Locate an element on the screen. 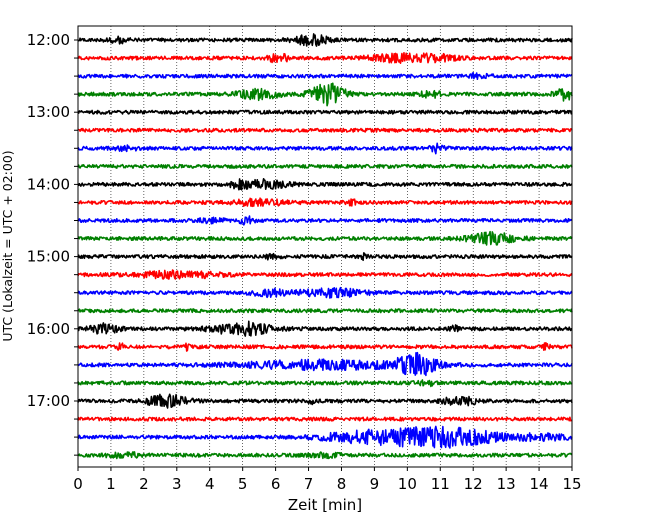 This screenshot has height=524, width=650. x-tick-label: 10 is located at coordinates (407, 484).